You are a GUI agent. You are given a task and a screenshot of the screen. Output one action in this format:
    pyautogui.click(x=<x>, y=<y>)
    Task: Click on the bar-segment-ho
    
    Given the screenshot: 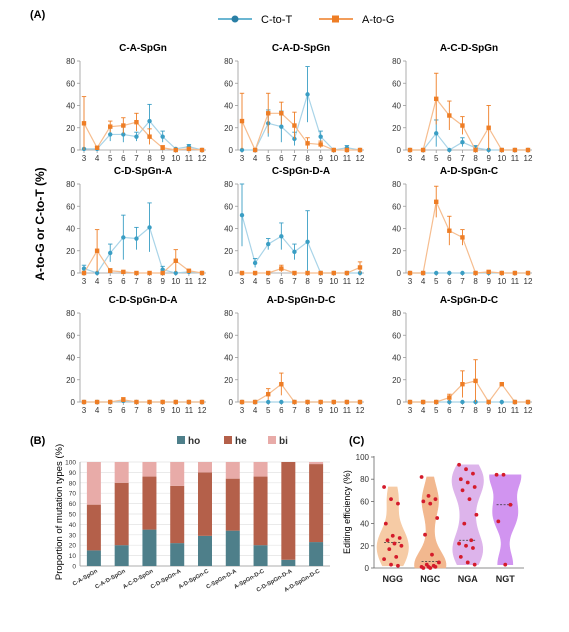 What is the action you would take?
    pyautogui.click(x=232, y=548)
    